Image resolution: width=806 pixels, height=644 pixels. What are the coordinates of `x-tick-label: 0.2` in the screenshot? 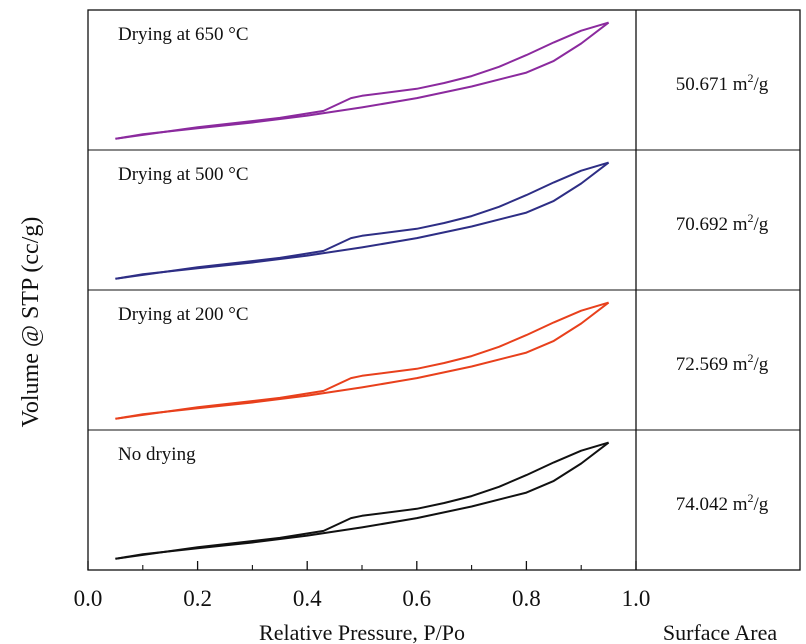 It's located at (197, 598).